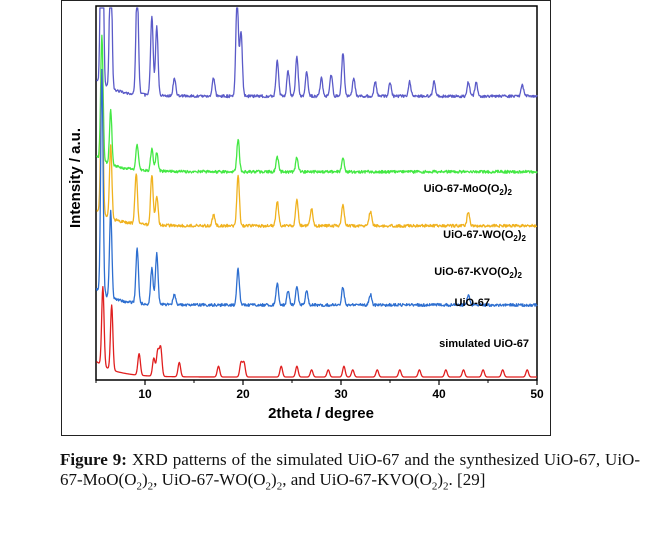  What do you see at coordinates (468, 190) in the screenshot?
I see `series-label: UiO-67-MoO(O2)2` at bounding box center [468, 190].